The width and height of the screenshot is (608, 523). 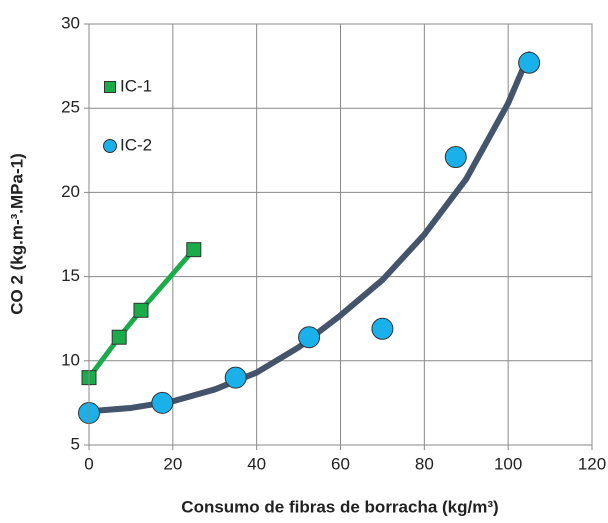 I want to click on y-tick-label: 5, so click(x=75, y=443).